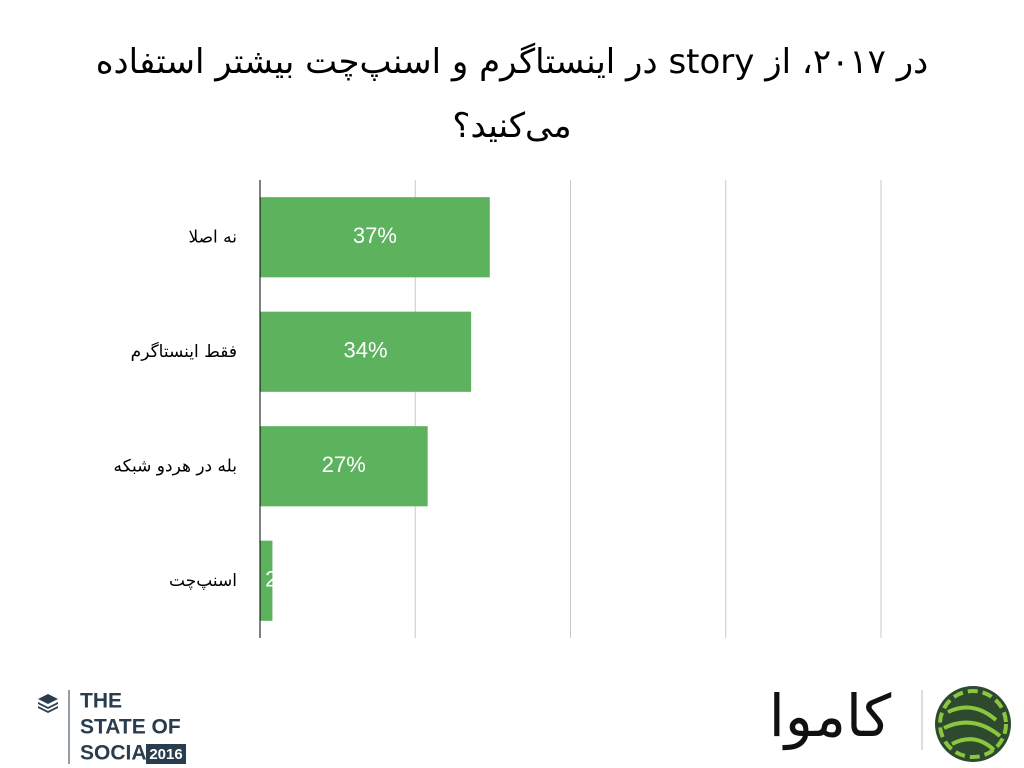 This screenshot has width=1024, height=768. Describe the element at coordinates (212, 237) in the screenshot. I see `category-label: نه اصلا` at that location.